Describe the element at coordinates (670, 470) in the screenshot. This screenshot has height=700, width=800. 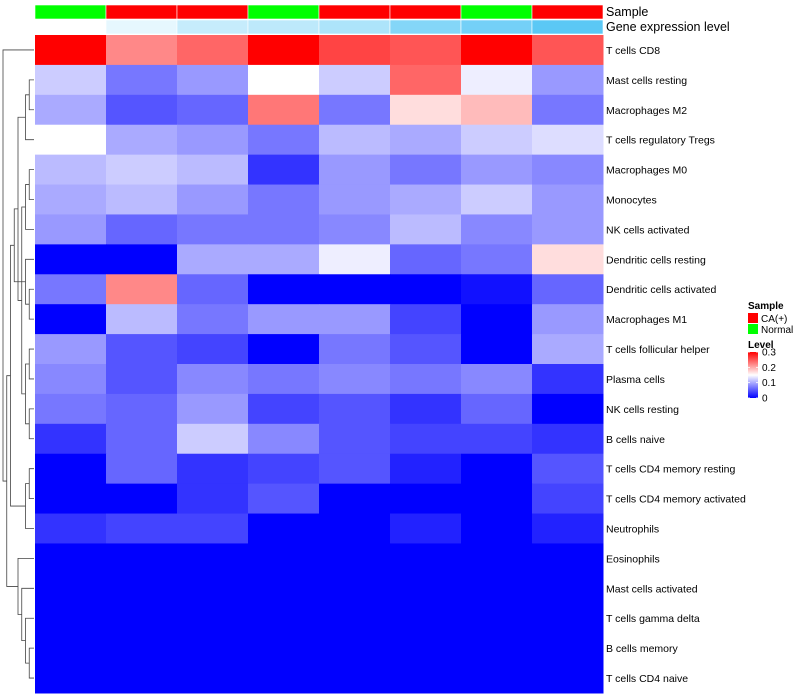
I see `row-label: T cells CD4 memory resting` at that location.